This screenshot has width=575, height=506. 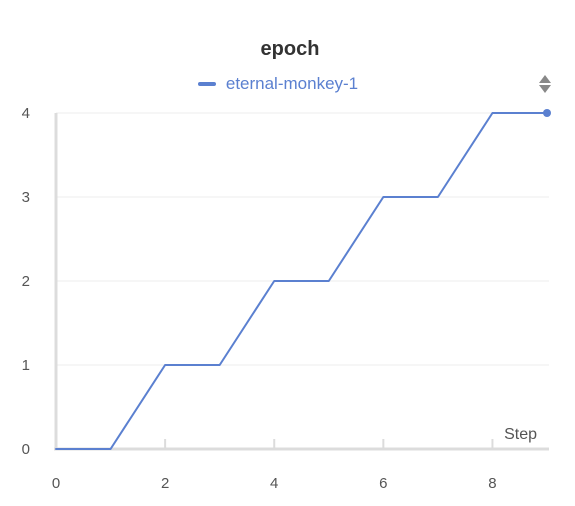 What do you see at coordinates (274, 483) in the screenshot?
I see `x-tick-label: 4` at bounding box center [274, 483].